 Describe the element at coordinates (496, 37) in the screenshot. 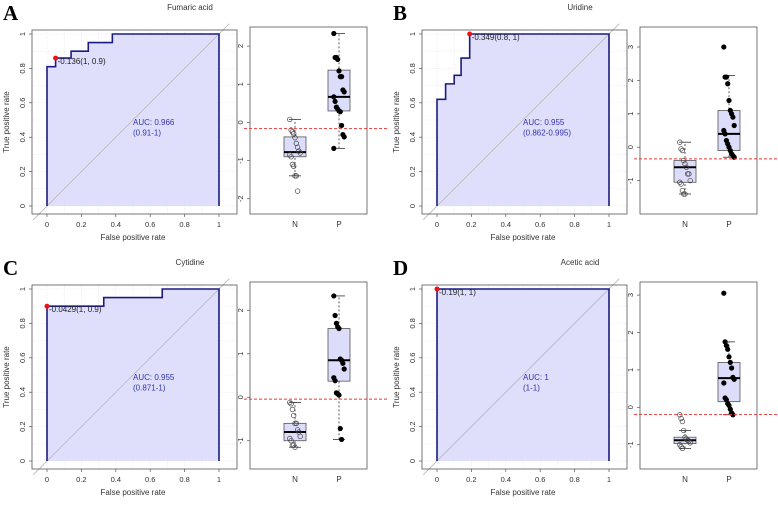

I see `threshold-label: -0.349(0.8, 1)` at that location.